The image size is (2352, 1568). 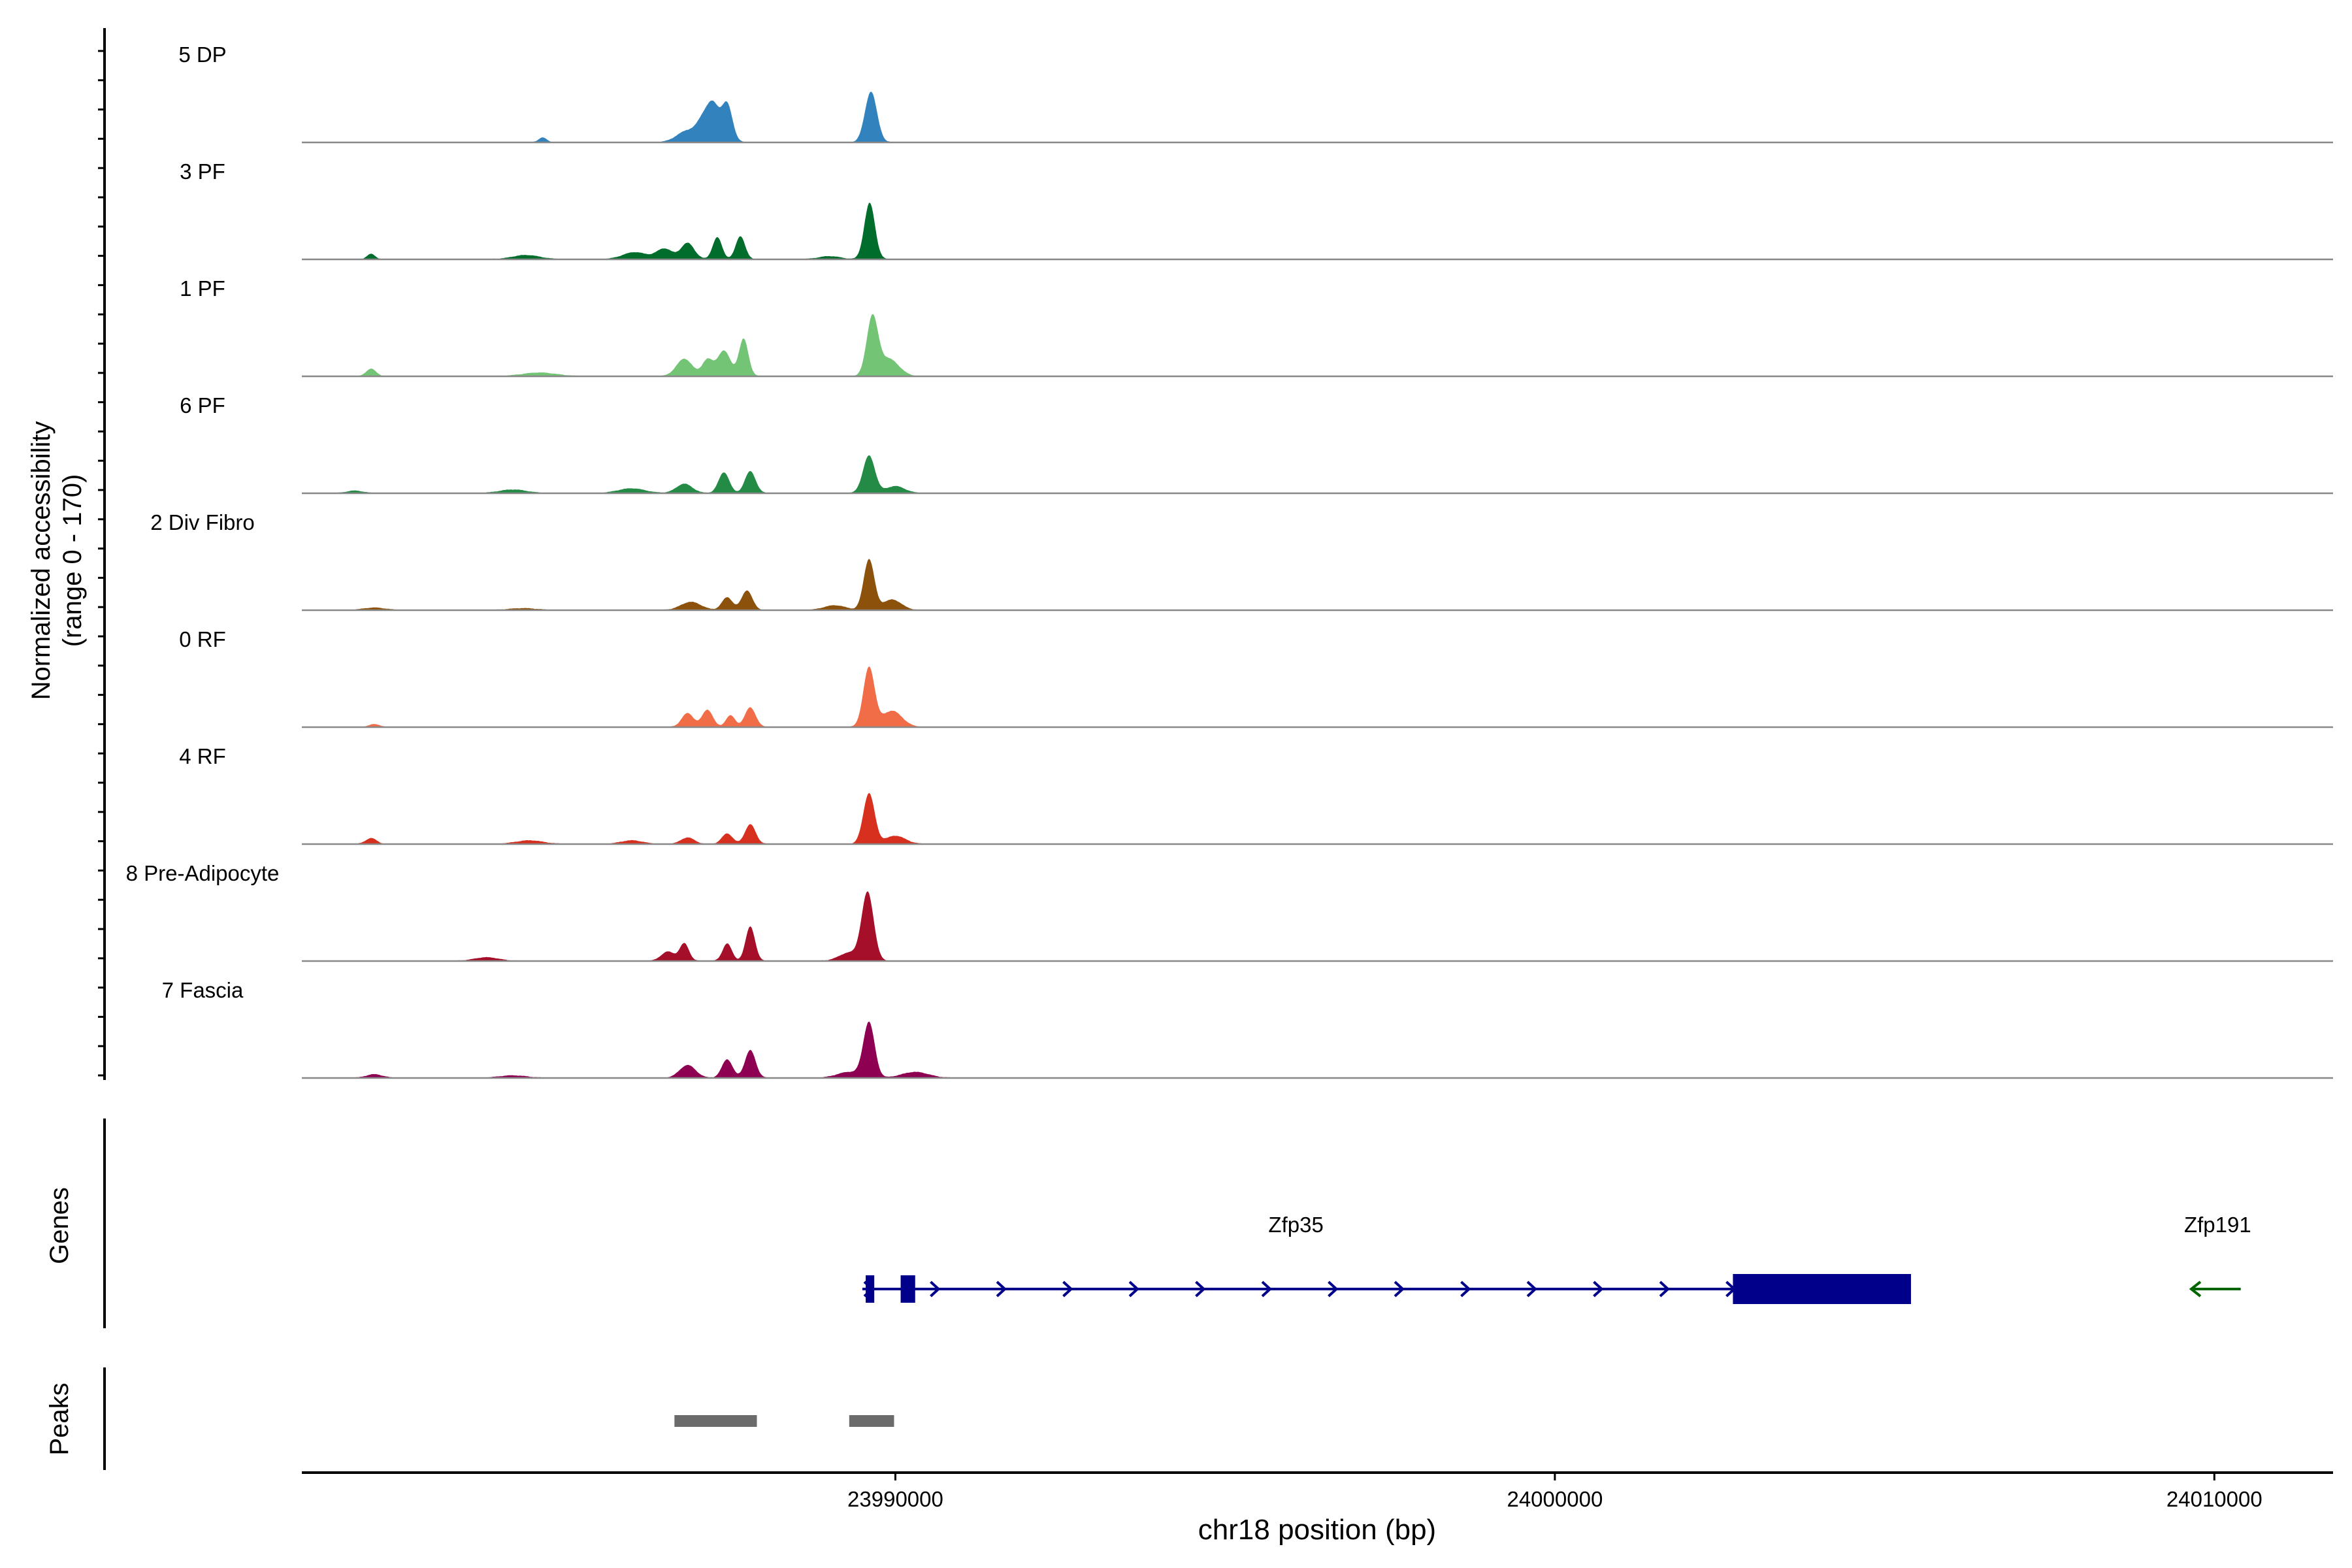 I want to click on coverage-track: 2 Div Fibro, so click(x=1241, y=561).